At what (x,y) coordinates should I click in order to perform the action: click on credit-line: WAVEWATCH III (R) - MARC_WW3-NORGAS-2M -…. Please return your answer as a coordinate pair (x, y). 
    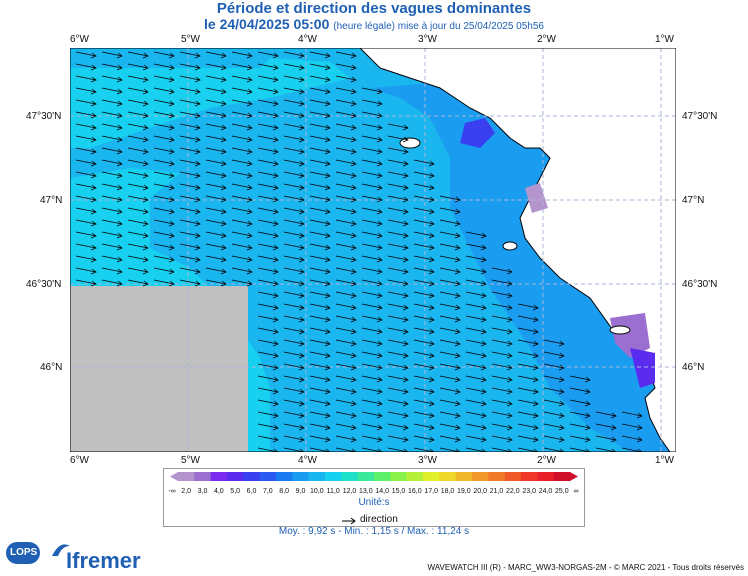
    Looking at the image, I should click on (585, 567).